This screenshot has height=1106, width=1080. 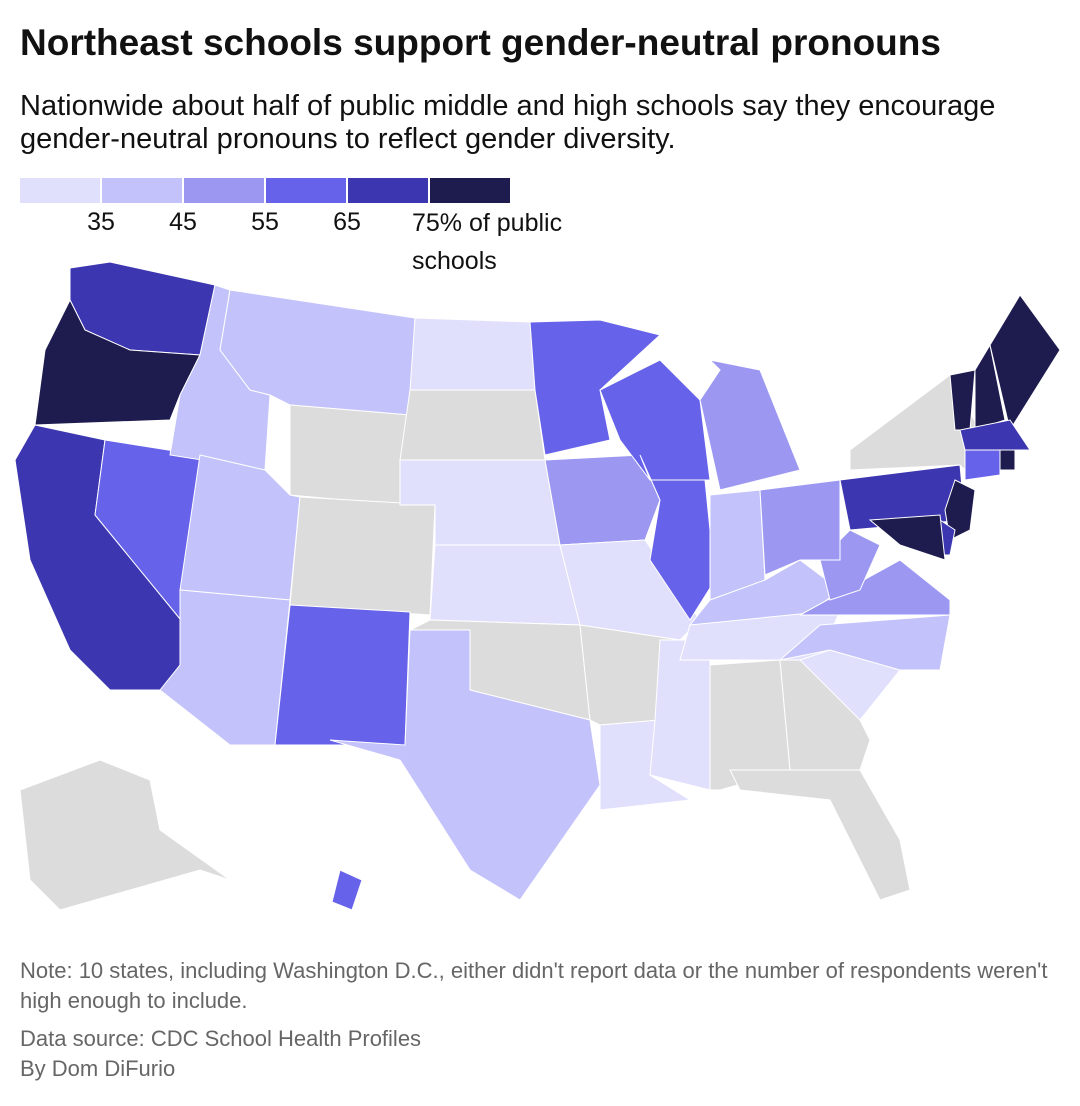 I want to click on byline: By Dom DiFurio, so click(x=98, y=1068).